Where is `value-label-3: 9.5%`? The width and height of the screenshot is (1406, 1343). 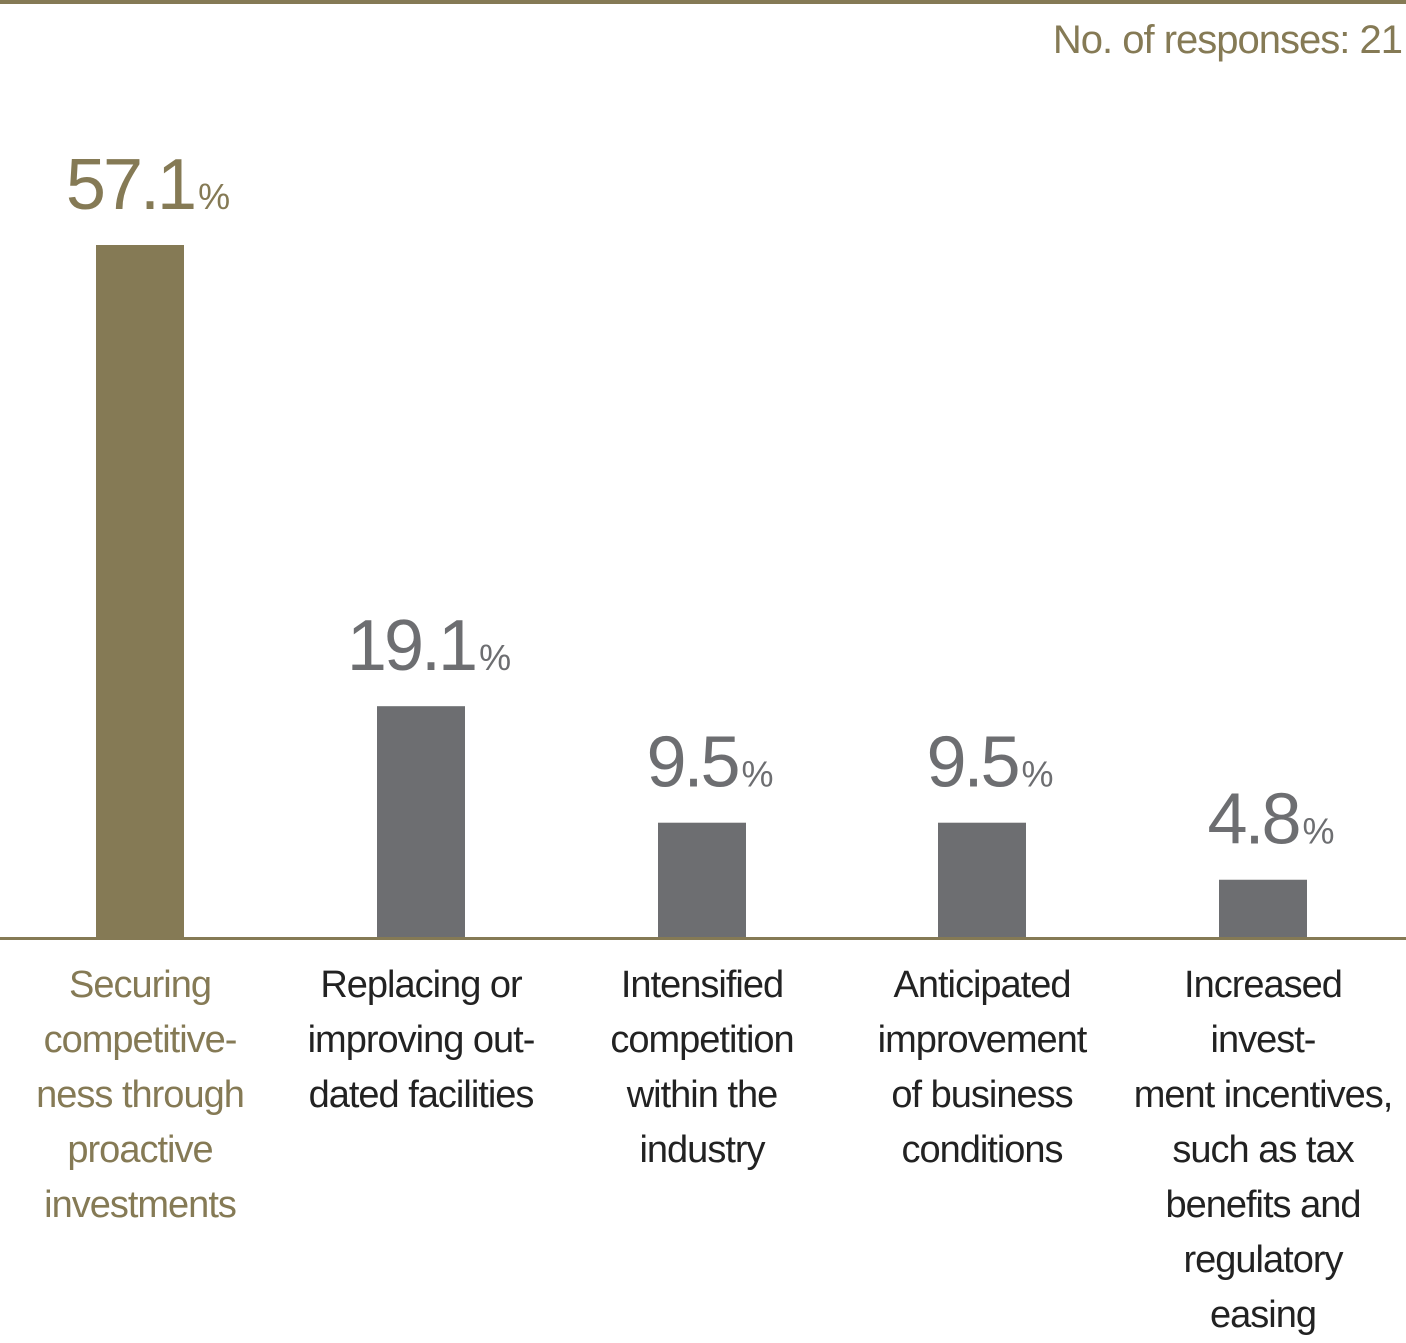 value-label-3: 9.5% is located at coordinates (709, 763).